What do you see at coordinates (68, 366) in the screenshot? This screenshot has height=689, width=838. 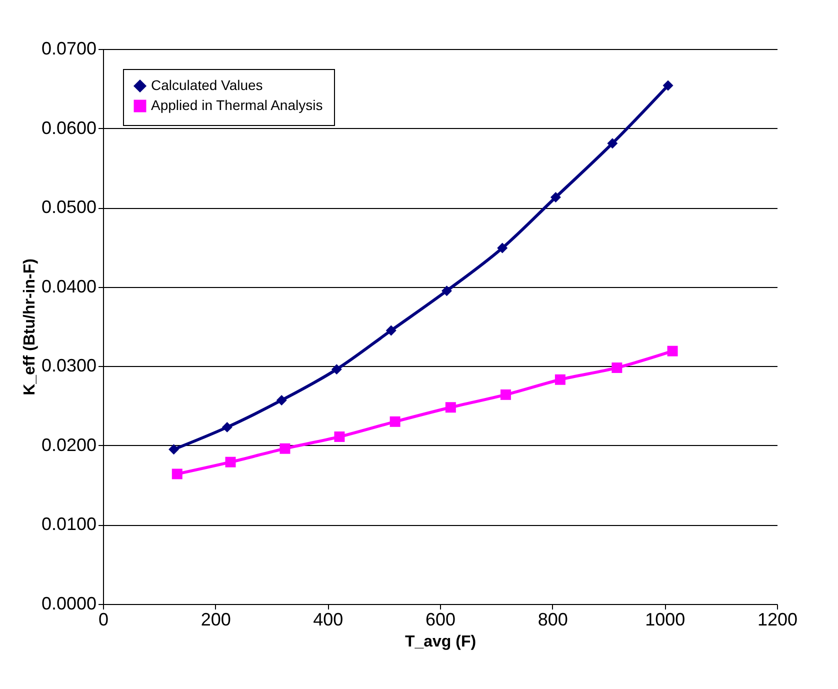 I see `y-tick-label: 0.0300` at bounding box center [68, 366].